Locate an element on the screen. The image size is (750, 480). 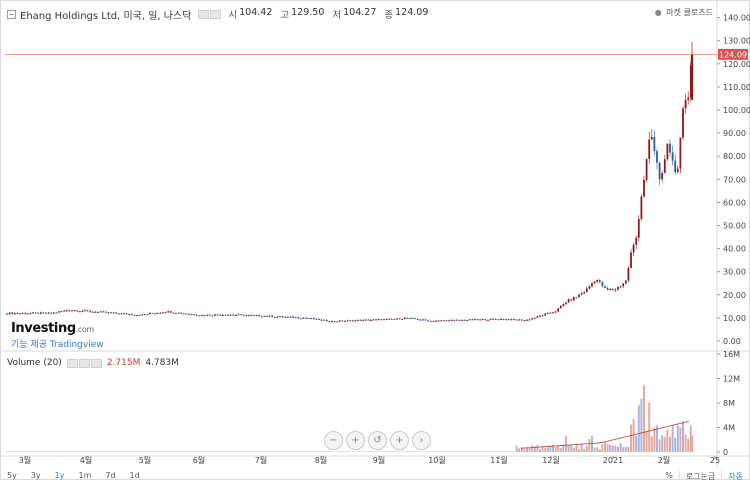
powered-by-link: 기능 제공 Tradingview is located at coordinates (57, 345).